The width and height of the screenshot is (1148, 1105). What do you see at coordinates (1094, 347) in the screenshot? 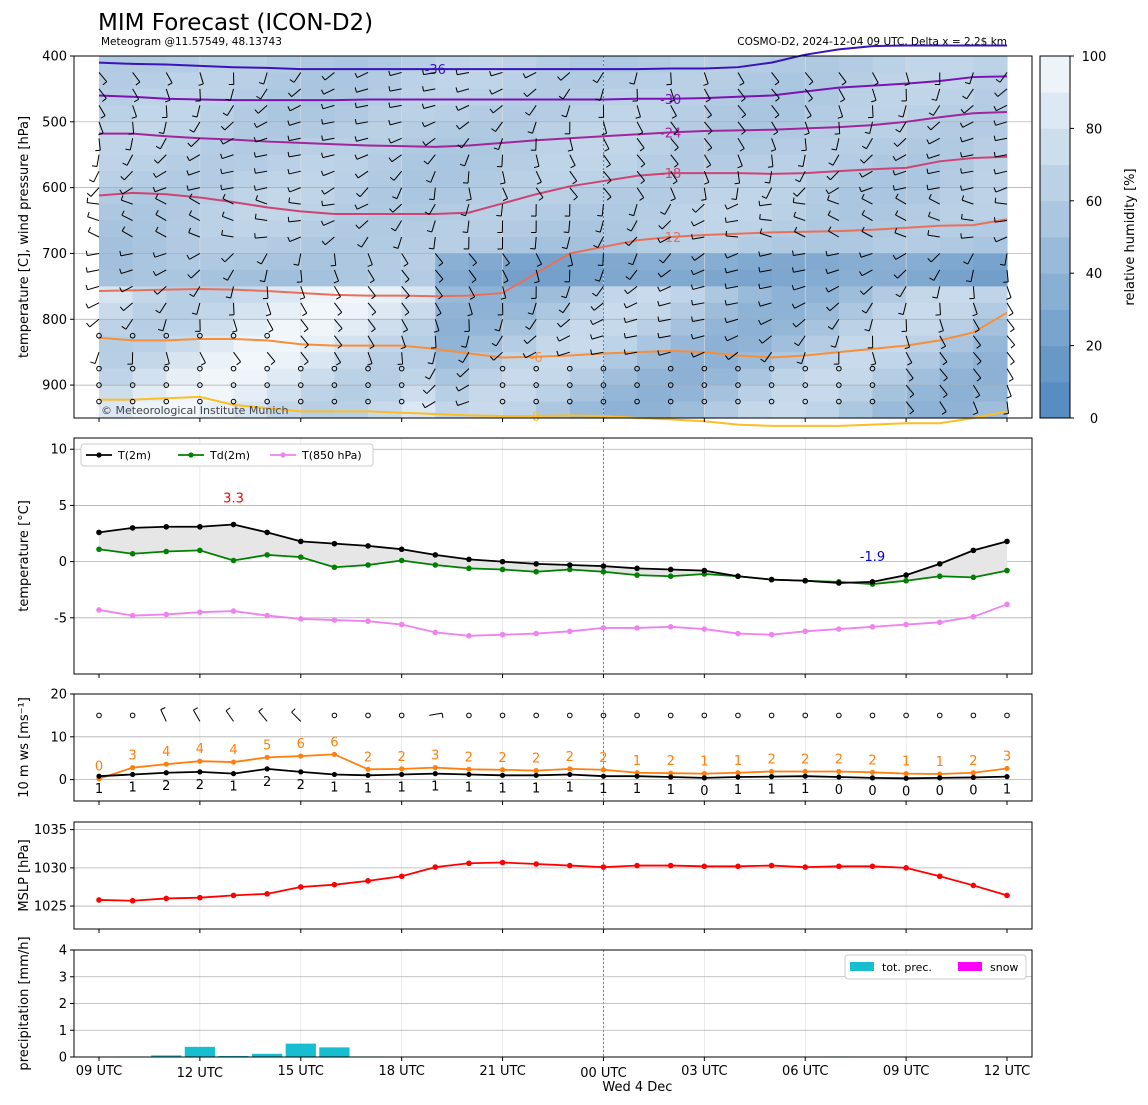
I see `colorbar-tick-label: 20` at bounding box center [1094, 347].